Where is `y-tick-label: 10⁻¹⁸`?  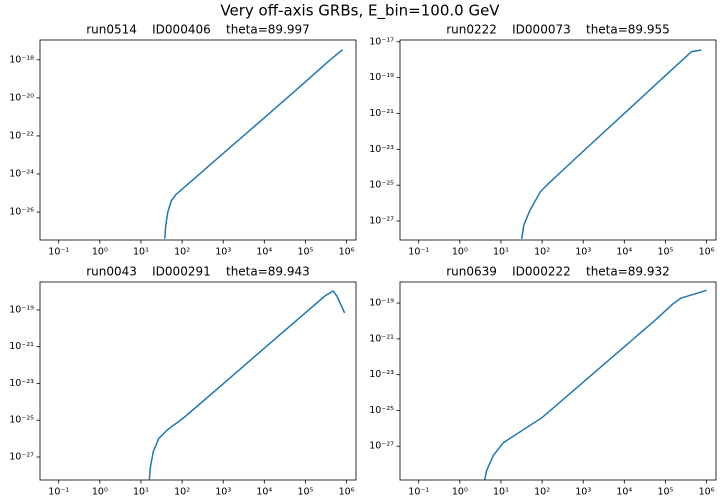
y-tick-label: 10⁻¹⁸ is located at coordinates (21, 59).